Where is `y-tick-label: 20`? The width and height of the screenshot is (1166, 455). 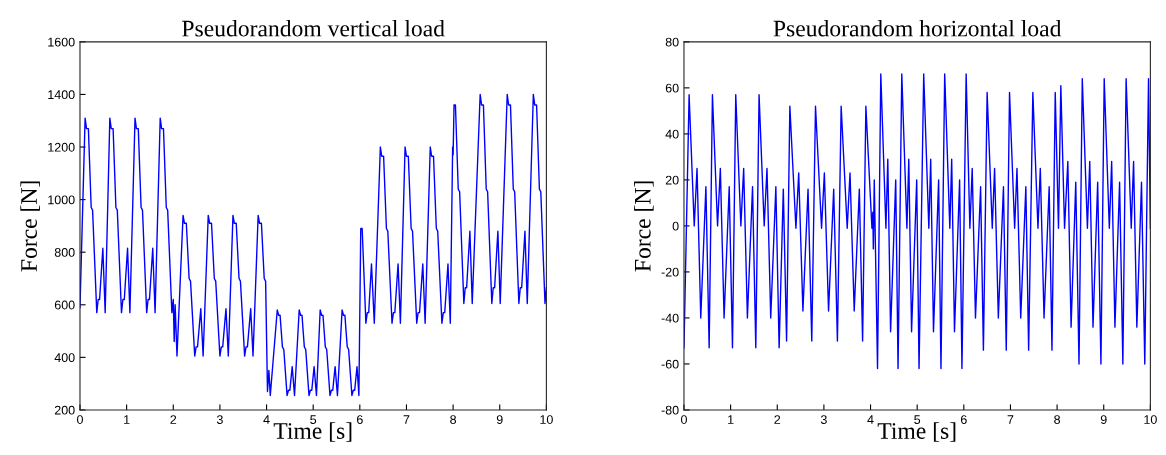
y-tick-label: 20 is located at coordinates (672, 180).